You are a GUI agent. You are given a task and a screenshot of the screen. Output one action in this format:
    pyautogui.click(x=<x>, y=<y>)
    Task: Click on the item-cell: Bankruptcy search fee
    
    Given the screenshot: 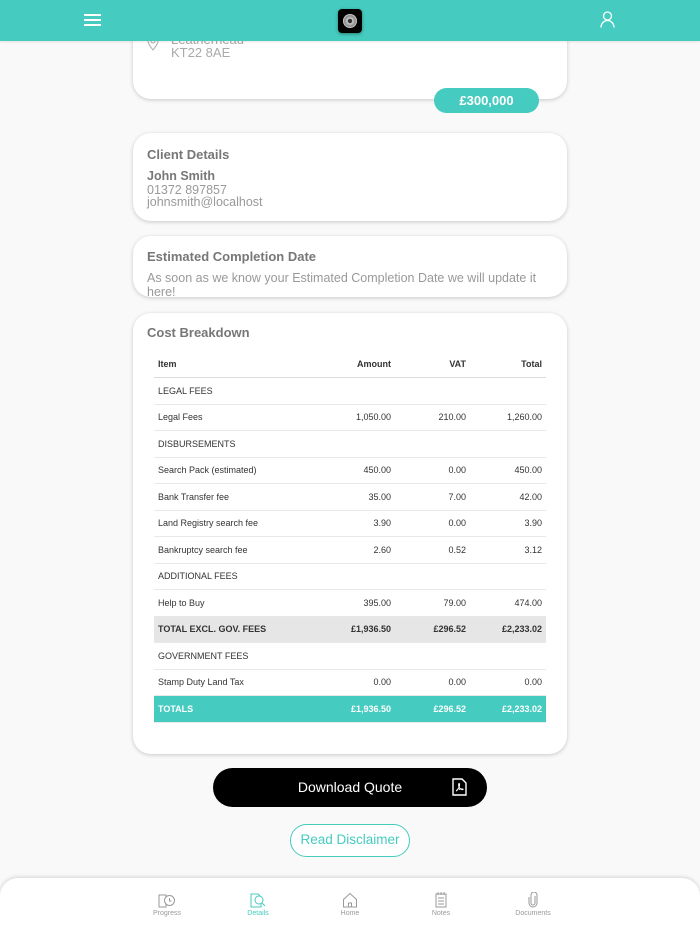 What is the action you would take?
    pyautogui.click(x=239, y=550)
    